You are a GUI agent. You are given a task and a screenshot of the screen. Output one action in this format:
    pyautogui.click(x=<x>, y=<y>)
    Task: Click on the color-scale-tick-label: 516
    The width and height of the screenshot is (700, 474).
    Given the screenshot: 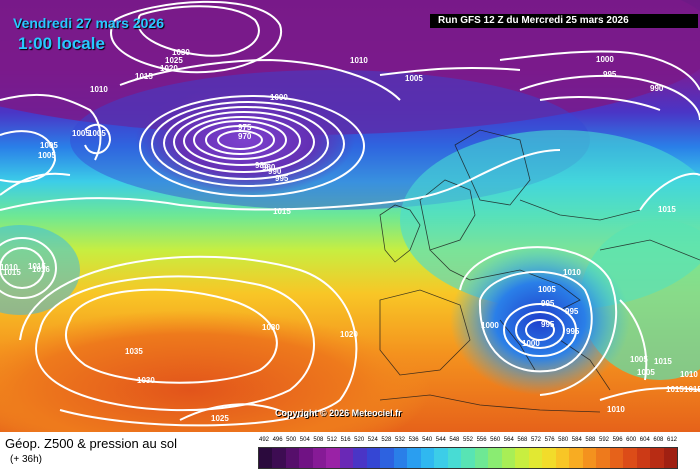 What is the action you would take?
    pyautogui.click(x=345, y=440)
    